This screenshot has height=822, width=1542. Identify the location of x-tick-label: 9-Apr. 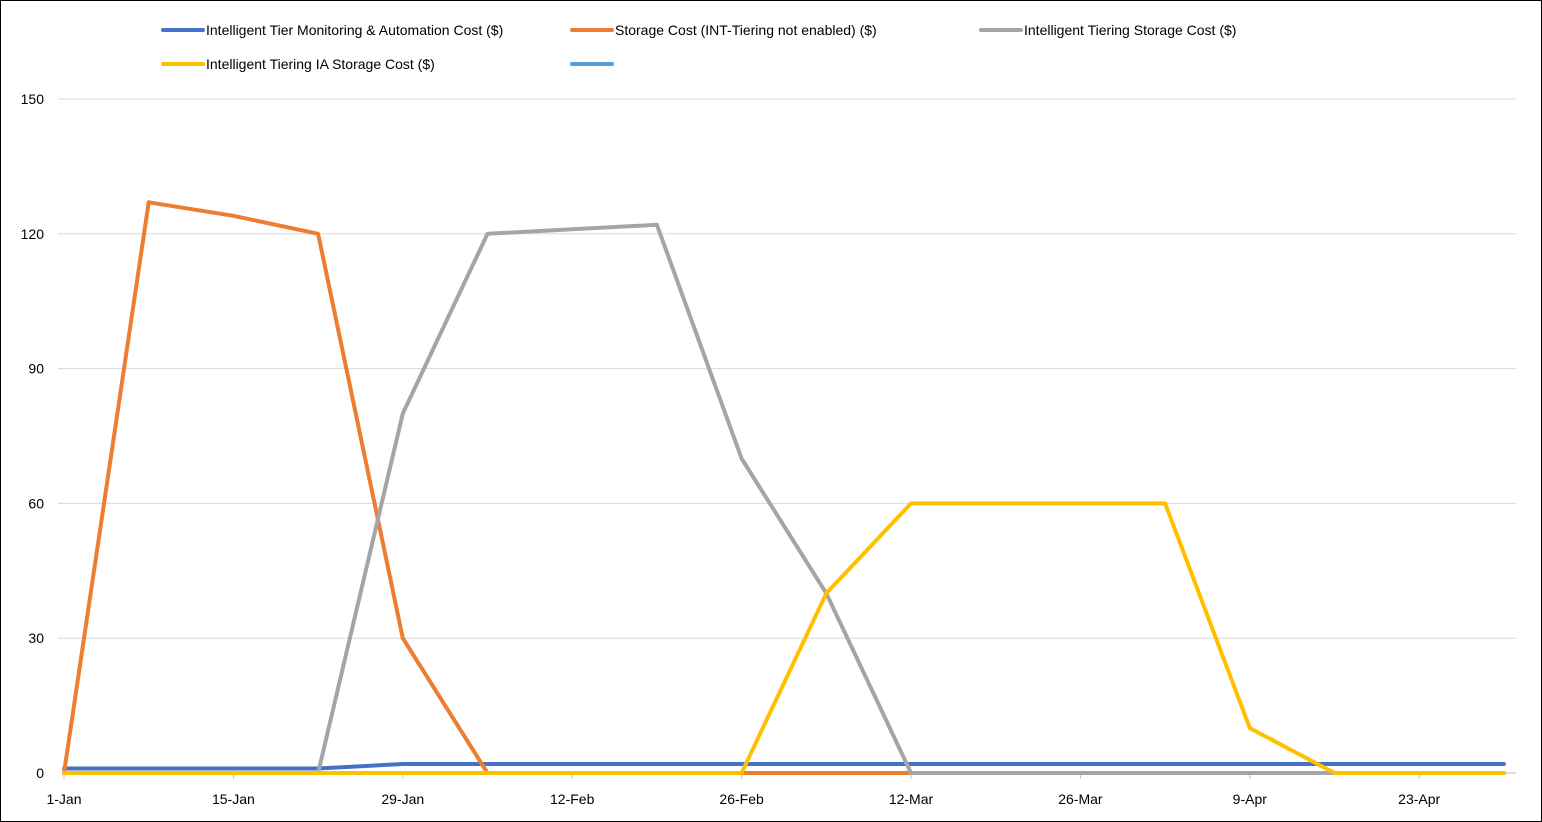
(1250, 799).